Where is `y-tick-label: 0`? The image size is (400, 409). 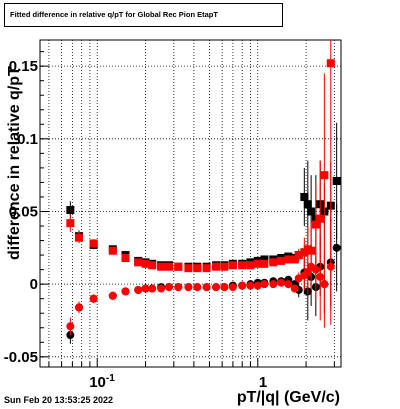
y-tick-label: 0 is located at coordinates (34, 284).